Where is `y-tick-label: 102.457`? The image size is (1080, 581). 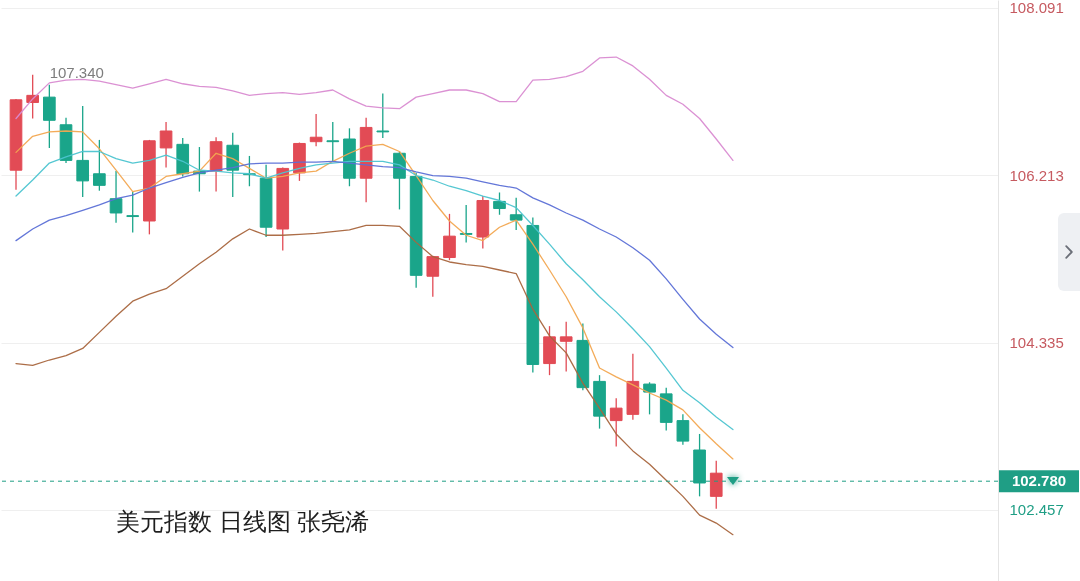 y-tick-label: 102.457 is located at coordinates (1036, 510).